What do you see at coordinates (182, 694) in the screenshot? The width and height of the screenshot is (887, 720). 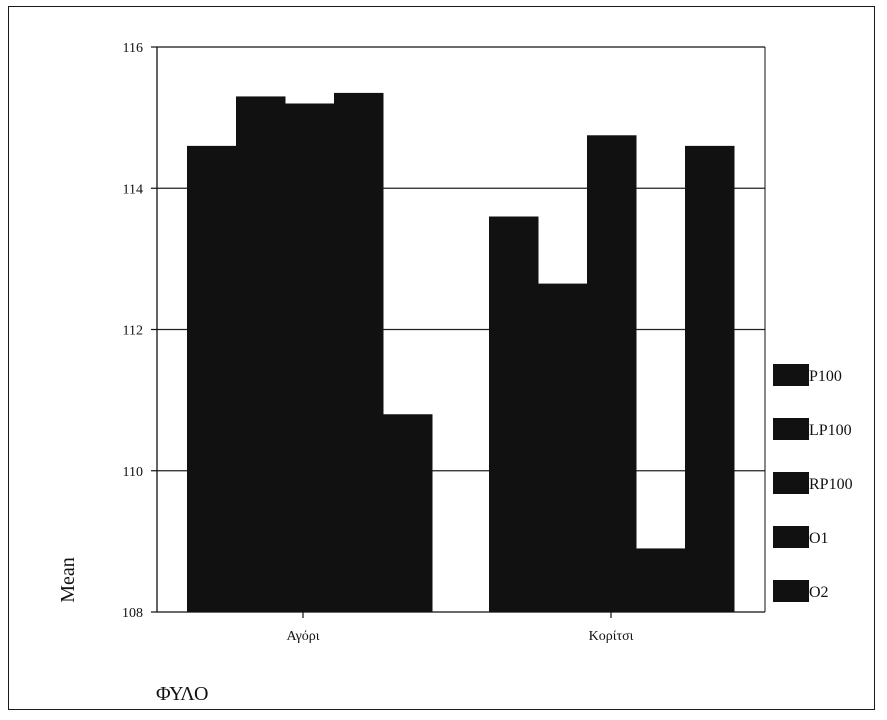 I see `x-axis-label: ΦΥΛΟ` at bounding box center [182, 694].